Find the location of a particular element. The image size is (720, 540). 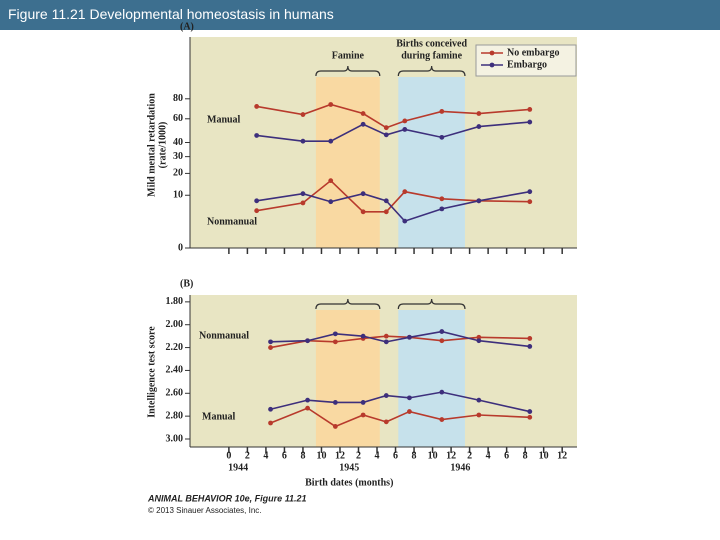

y-axis-label: Mild mental retardation is located at coordinates (151, 145).